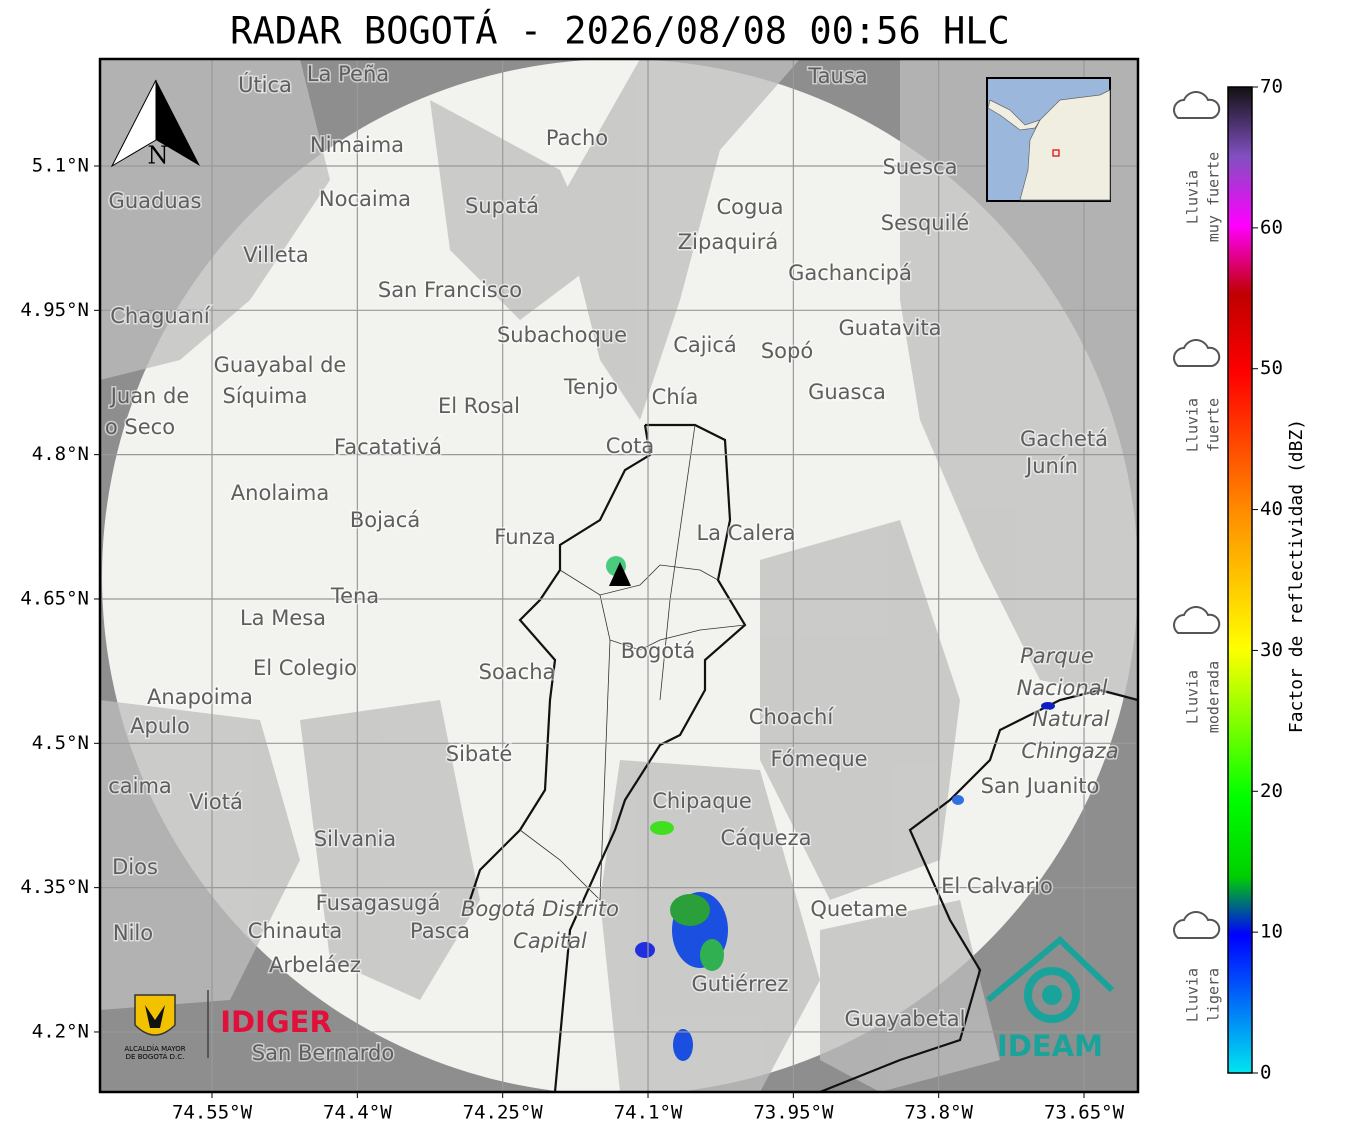  Describe the element at coordinates (265, 396) in the screenshot. I see `place-label: Síquima` at that location.